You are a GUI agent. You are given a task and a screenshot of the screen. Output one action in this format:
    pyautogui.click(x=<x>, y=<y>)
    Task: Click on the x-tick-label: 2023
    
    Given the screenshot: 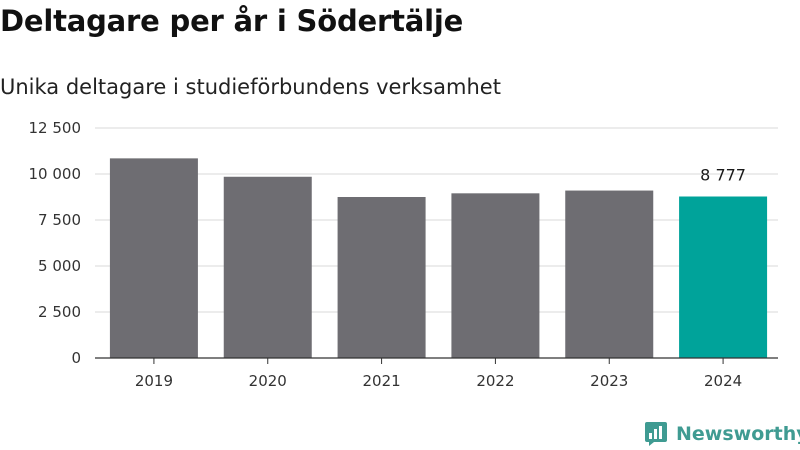 What is the action you would take?
    pyautogui.click(x=609, y=381)
    